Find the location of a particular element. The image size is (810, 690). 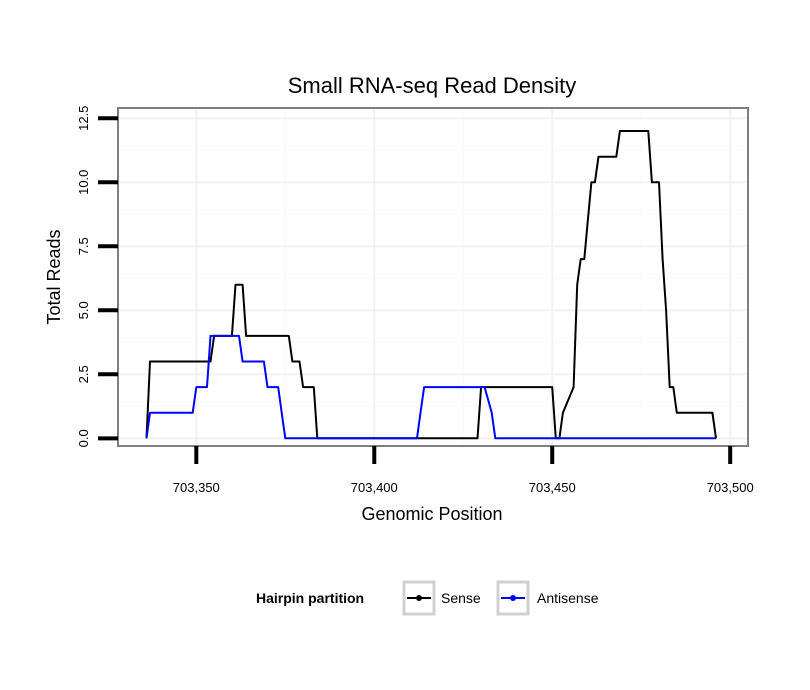

legend-dot-antisense is located at coordinates (513, 598).